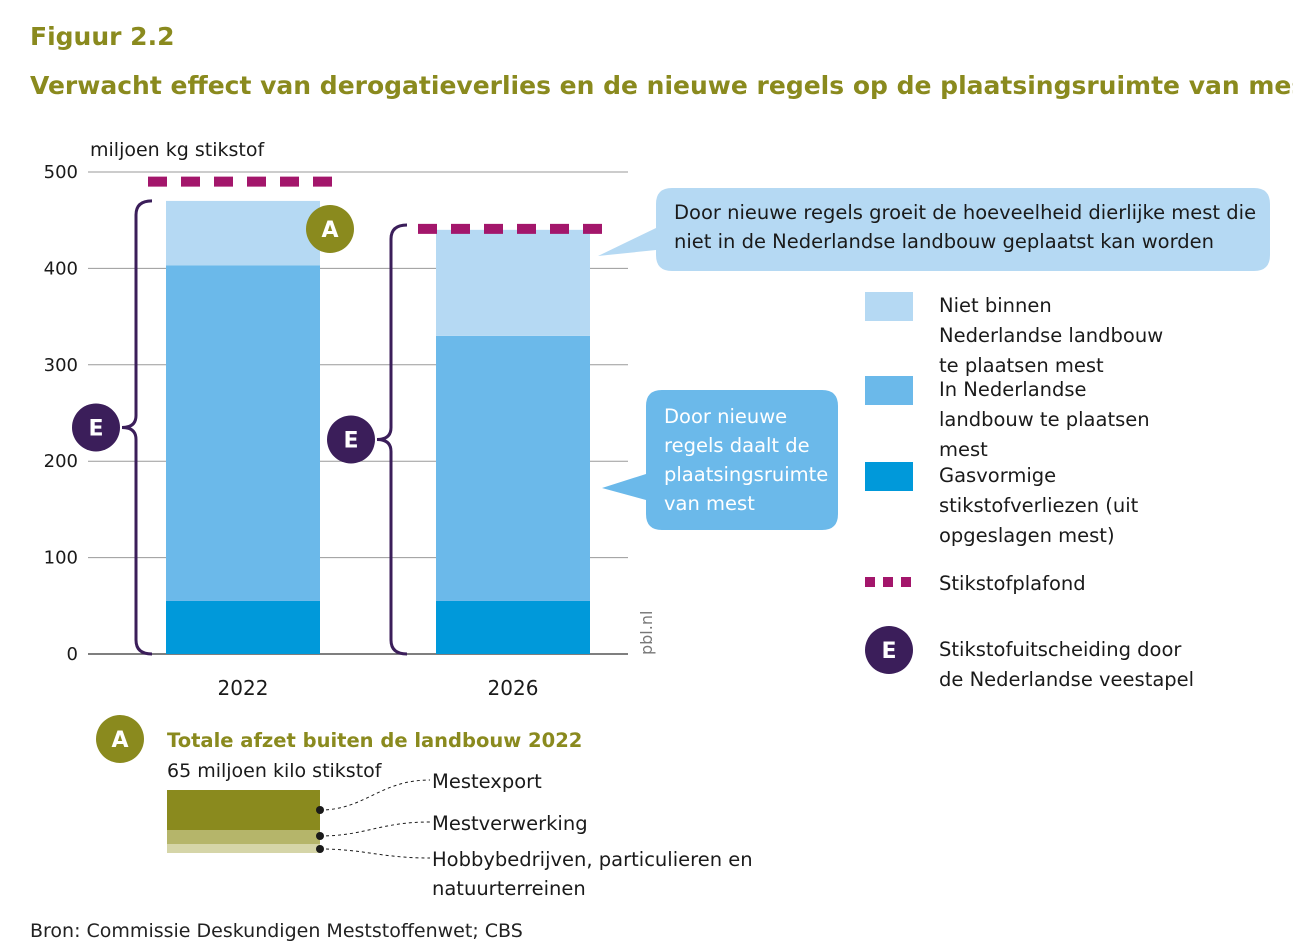 The width and height of the screenshot is (1293, 947). Describe the element at coordinates (513, 688) in the screenshot. I see `x-tick-label: 2026` at that location.